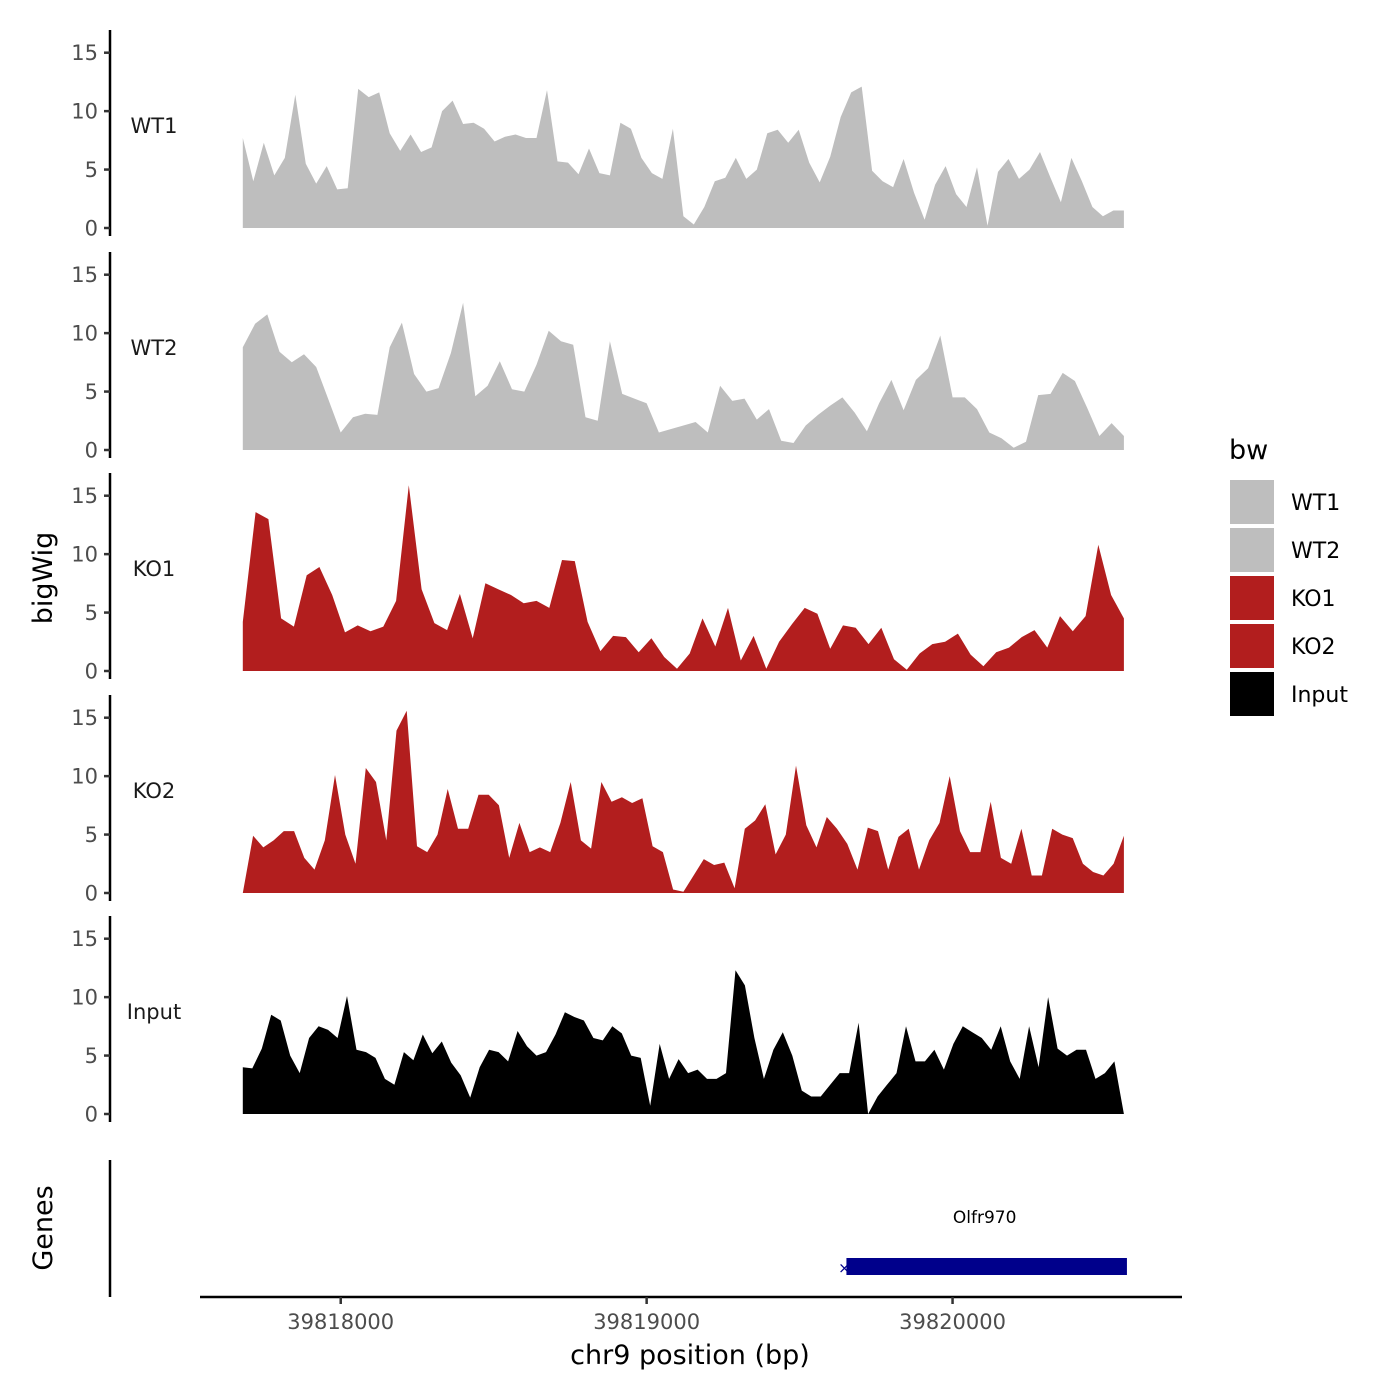  What do you see at coordinates (985, 1218) in the screenshot?
I see `gene-label: Olfr970` at bounding box center [985, 1218].